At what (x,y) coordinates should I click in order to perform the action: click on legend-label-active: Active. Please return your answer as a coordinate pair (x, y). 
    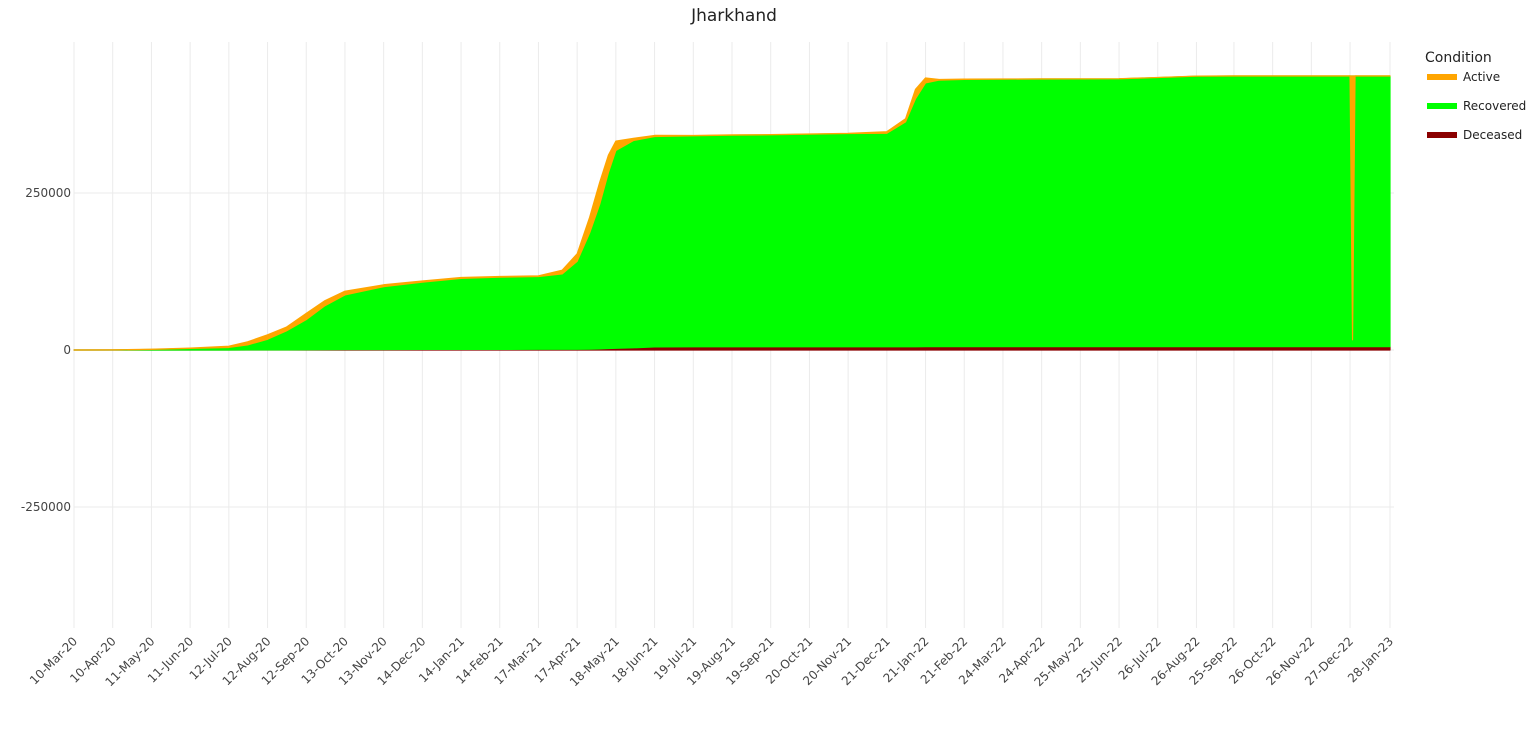
    Looking at the image, I should click on (1481, 77).